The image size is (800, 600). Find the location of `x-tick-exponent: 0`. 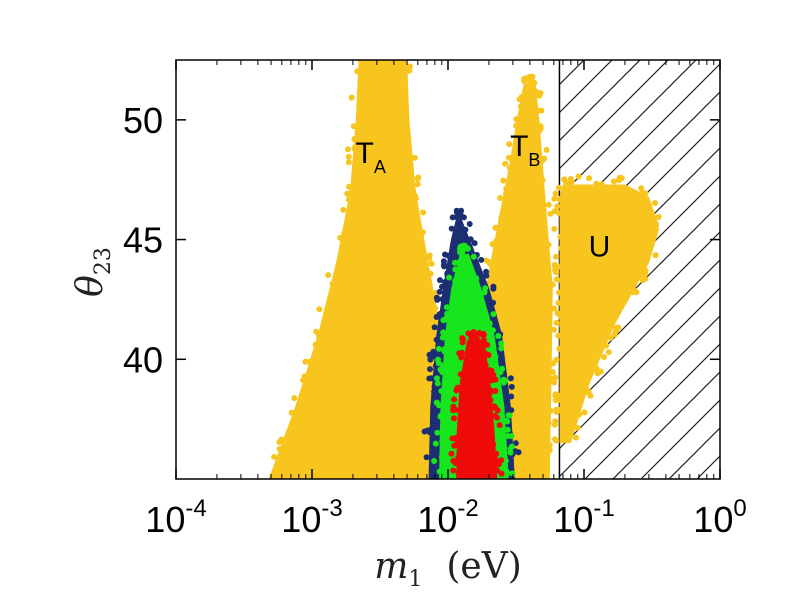

x-tick-exponent: 0 is located at coordinates (739, 508).